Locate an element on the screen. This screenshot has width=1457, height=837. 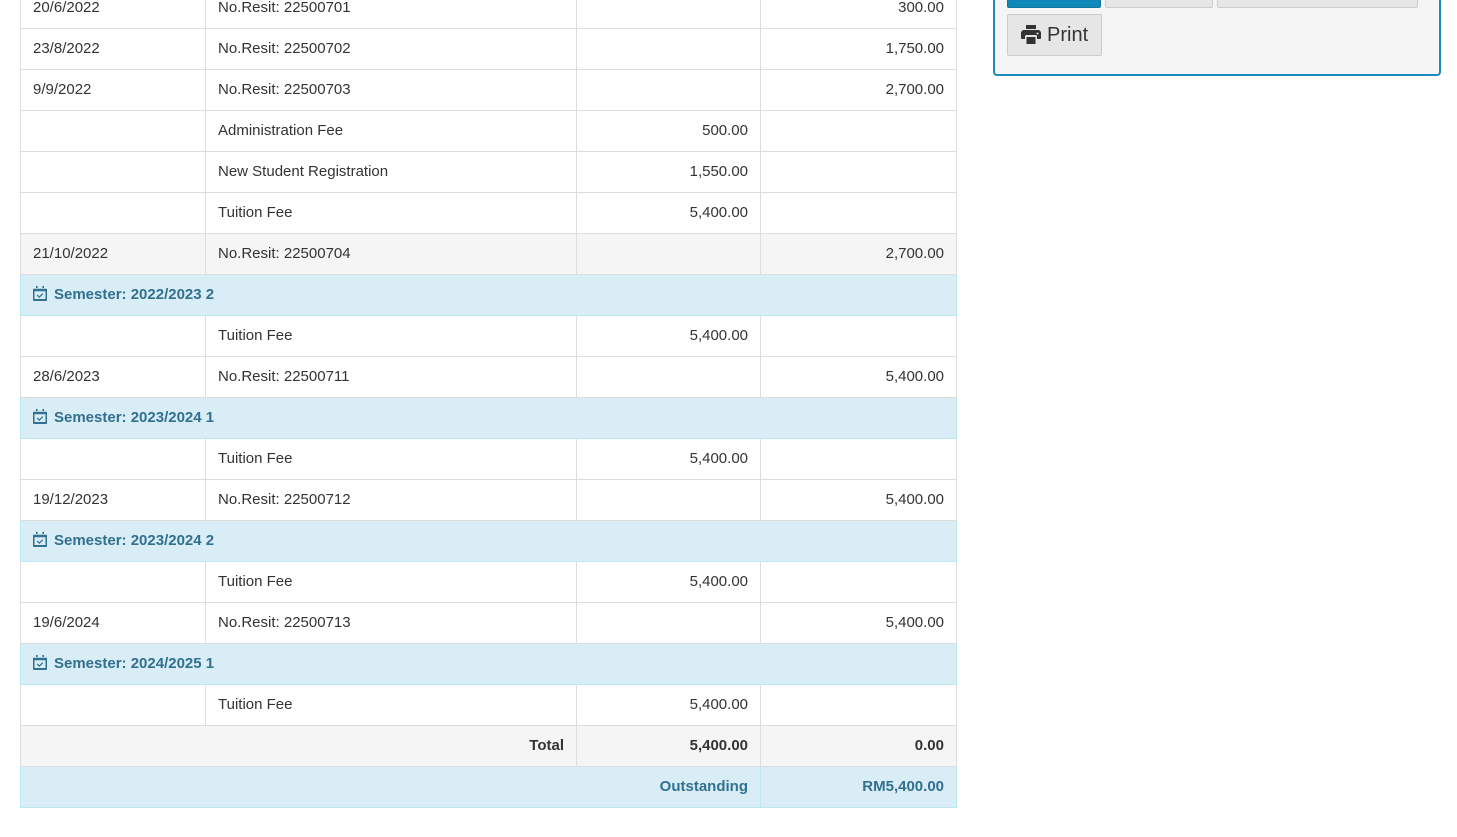
semester-header-row: Semester: 2024/2025 1 is located at coordinates (488, 664).